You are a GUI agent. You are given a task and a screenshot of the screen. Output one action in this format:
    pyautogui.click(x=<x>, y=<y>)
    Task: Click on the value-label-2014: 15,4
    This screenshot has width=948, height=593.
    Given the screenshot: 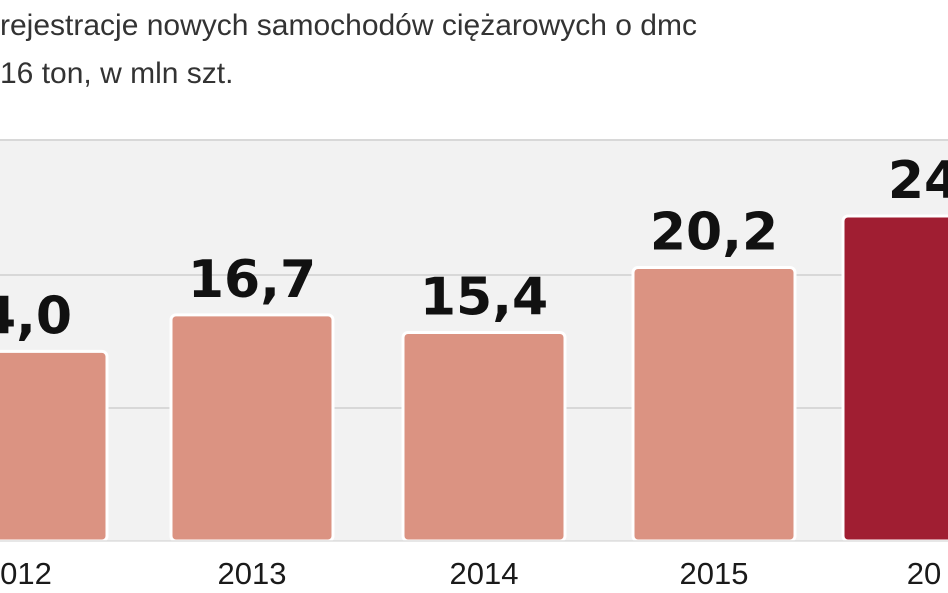 What is the action you would take?
    pyautogui.click(x=484, y=297)
    